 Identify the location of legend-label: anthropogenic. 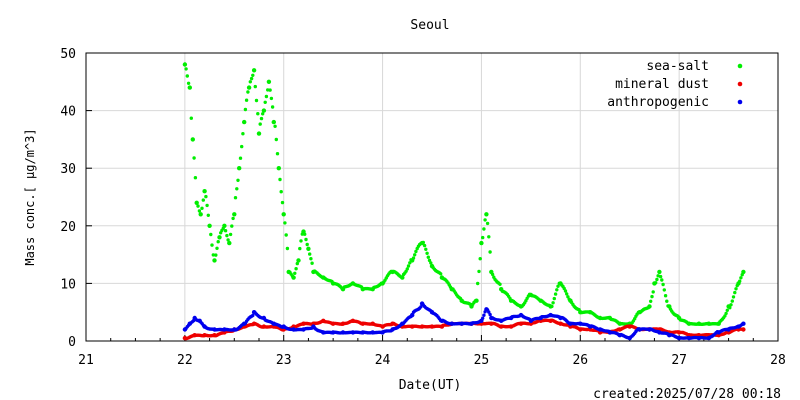
(658, 102).